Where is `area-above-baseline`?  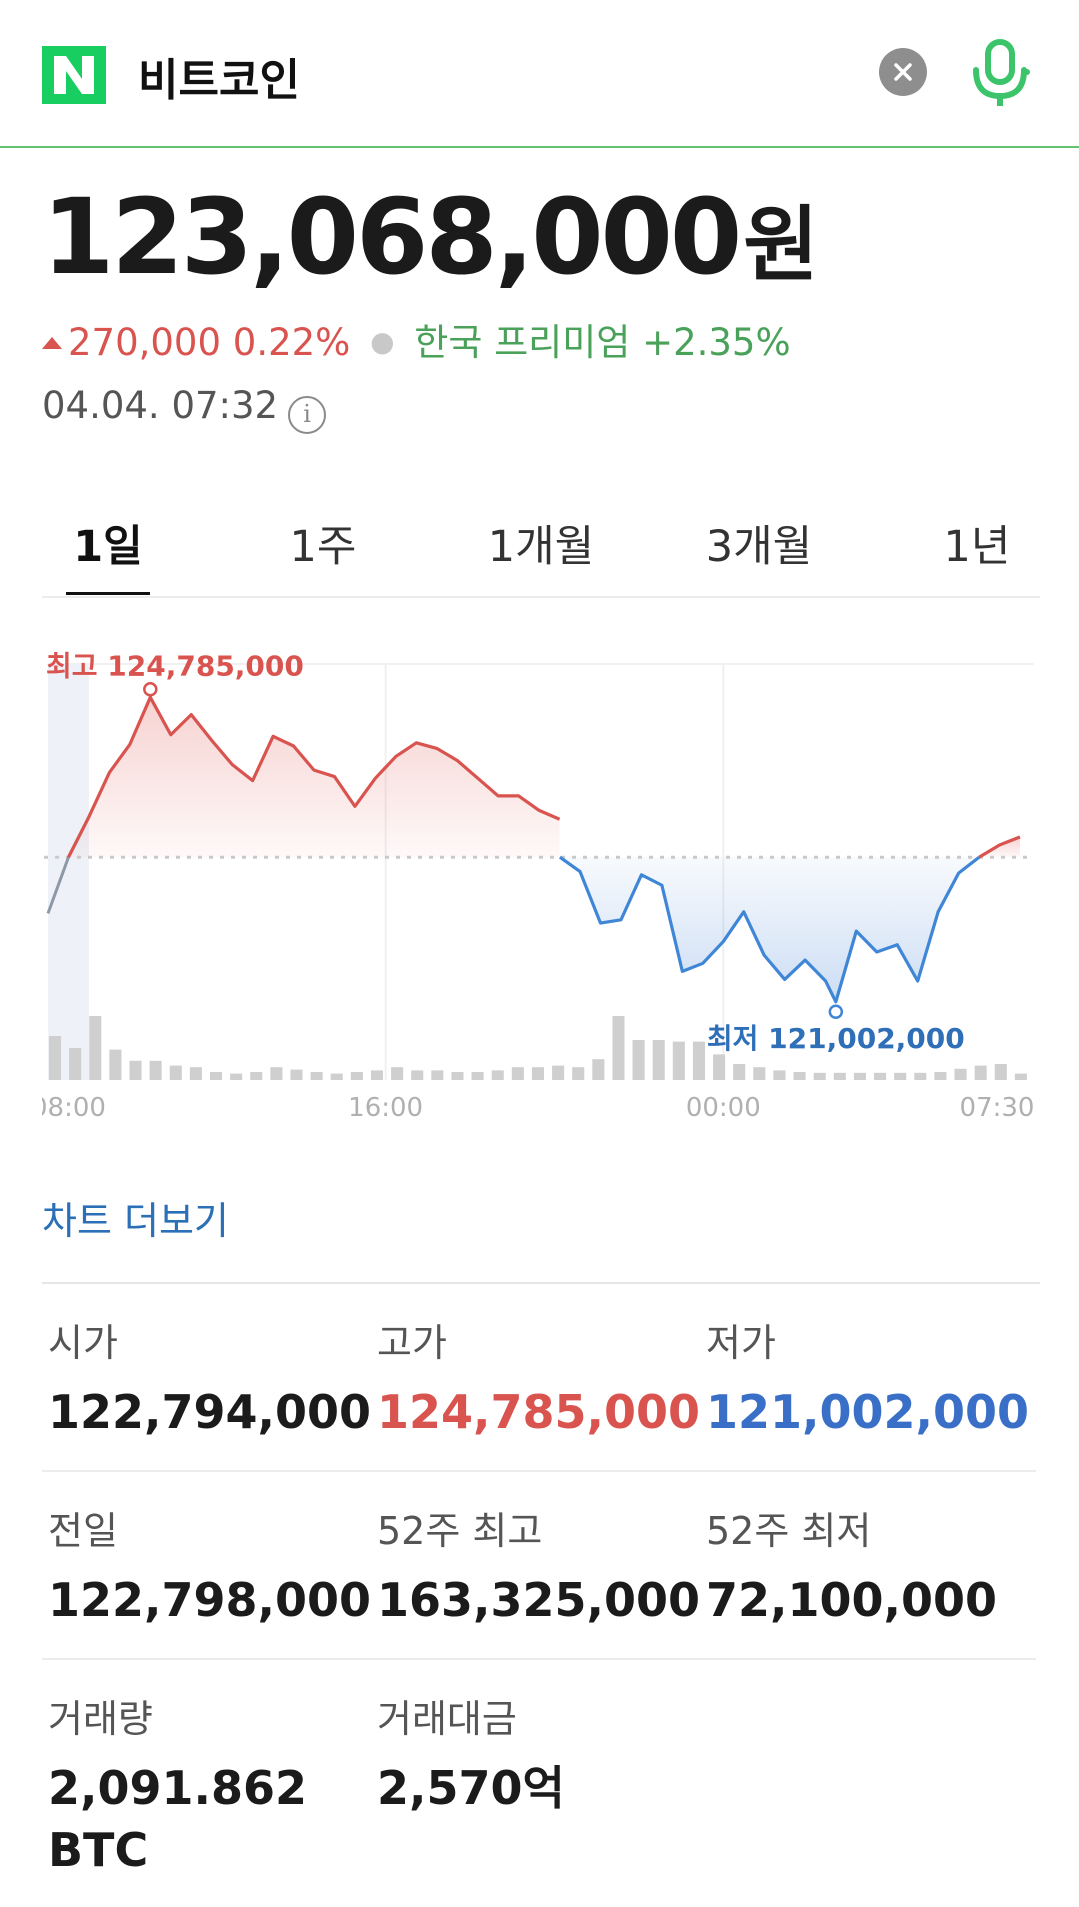
area-above-baseline is located at coordinates (314, 777).